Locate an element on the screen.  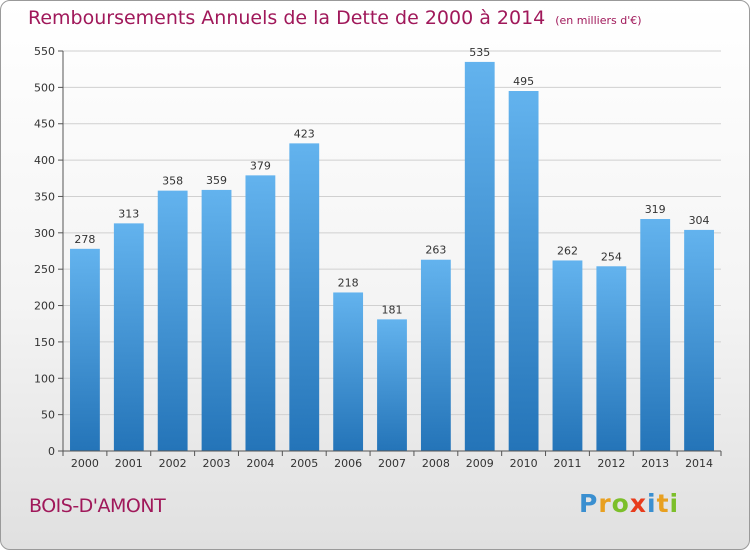
y-tick-label: 200 is located at coordinates (44, 306).